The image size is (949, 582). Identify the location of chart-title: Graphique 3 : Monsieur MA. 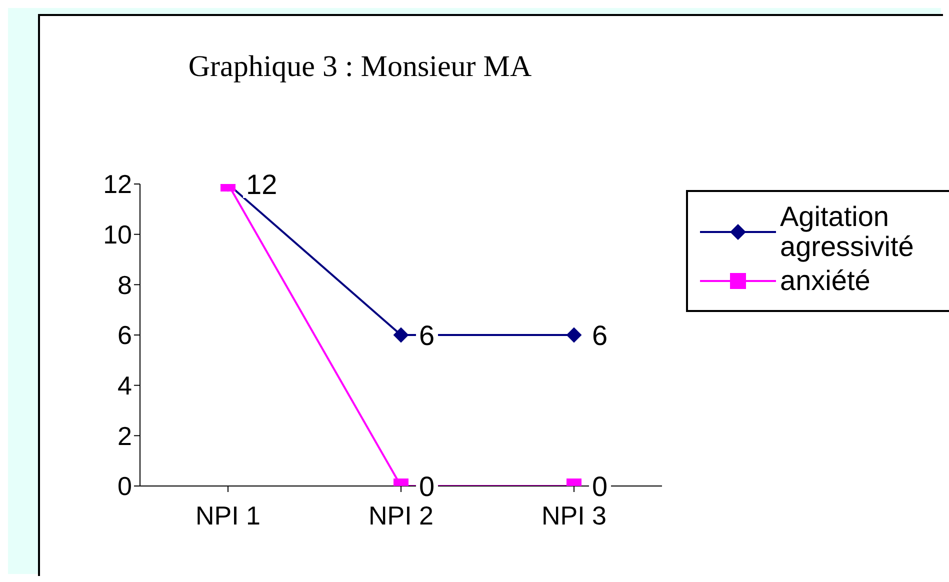
(360, 67).